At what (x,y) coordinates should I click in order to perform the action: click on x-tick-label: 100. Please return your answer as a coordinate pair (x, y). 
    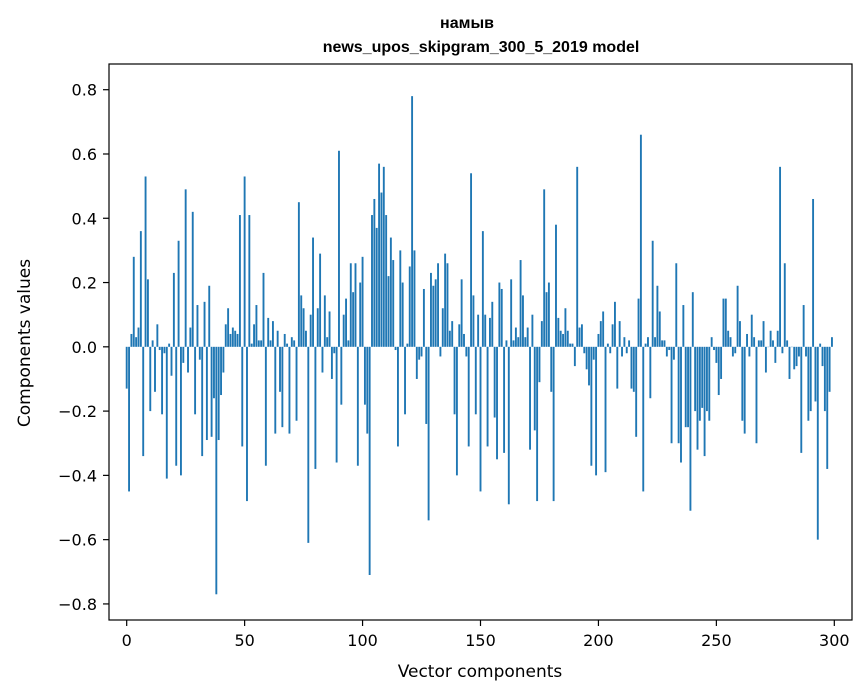
    Looking at the image, I should click on (362, 640).